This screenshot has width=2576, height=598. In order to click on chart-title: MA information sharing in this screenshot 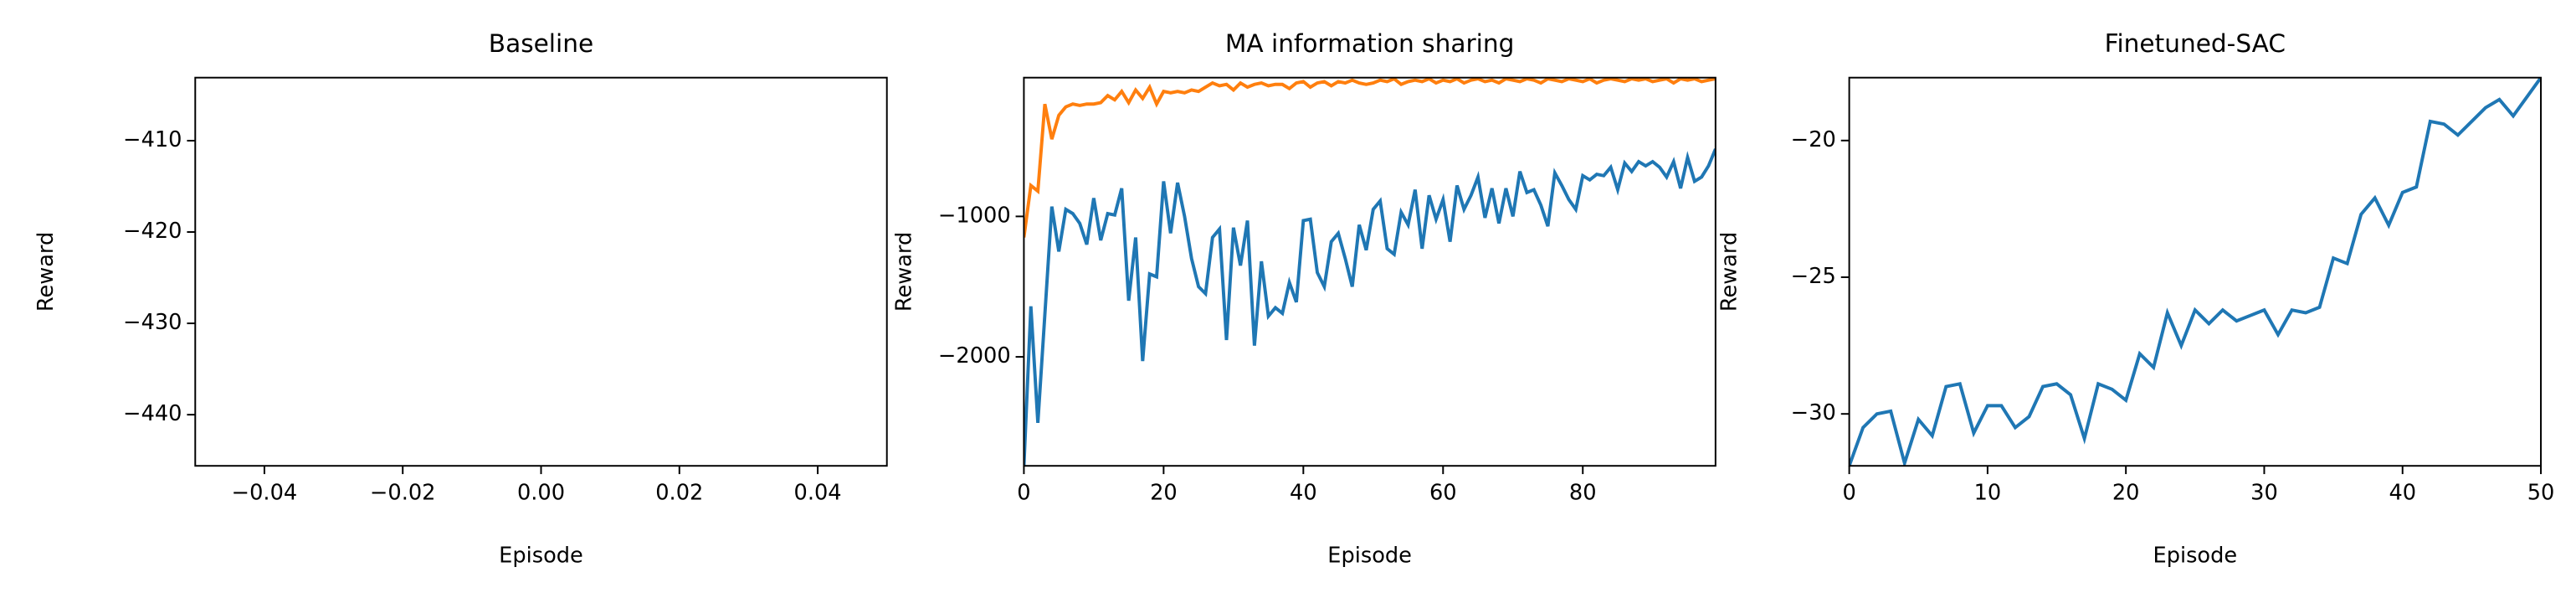, I will do `click(1369, 44)`.